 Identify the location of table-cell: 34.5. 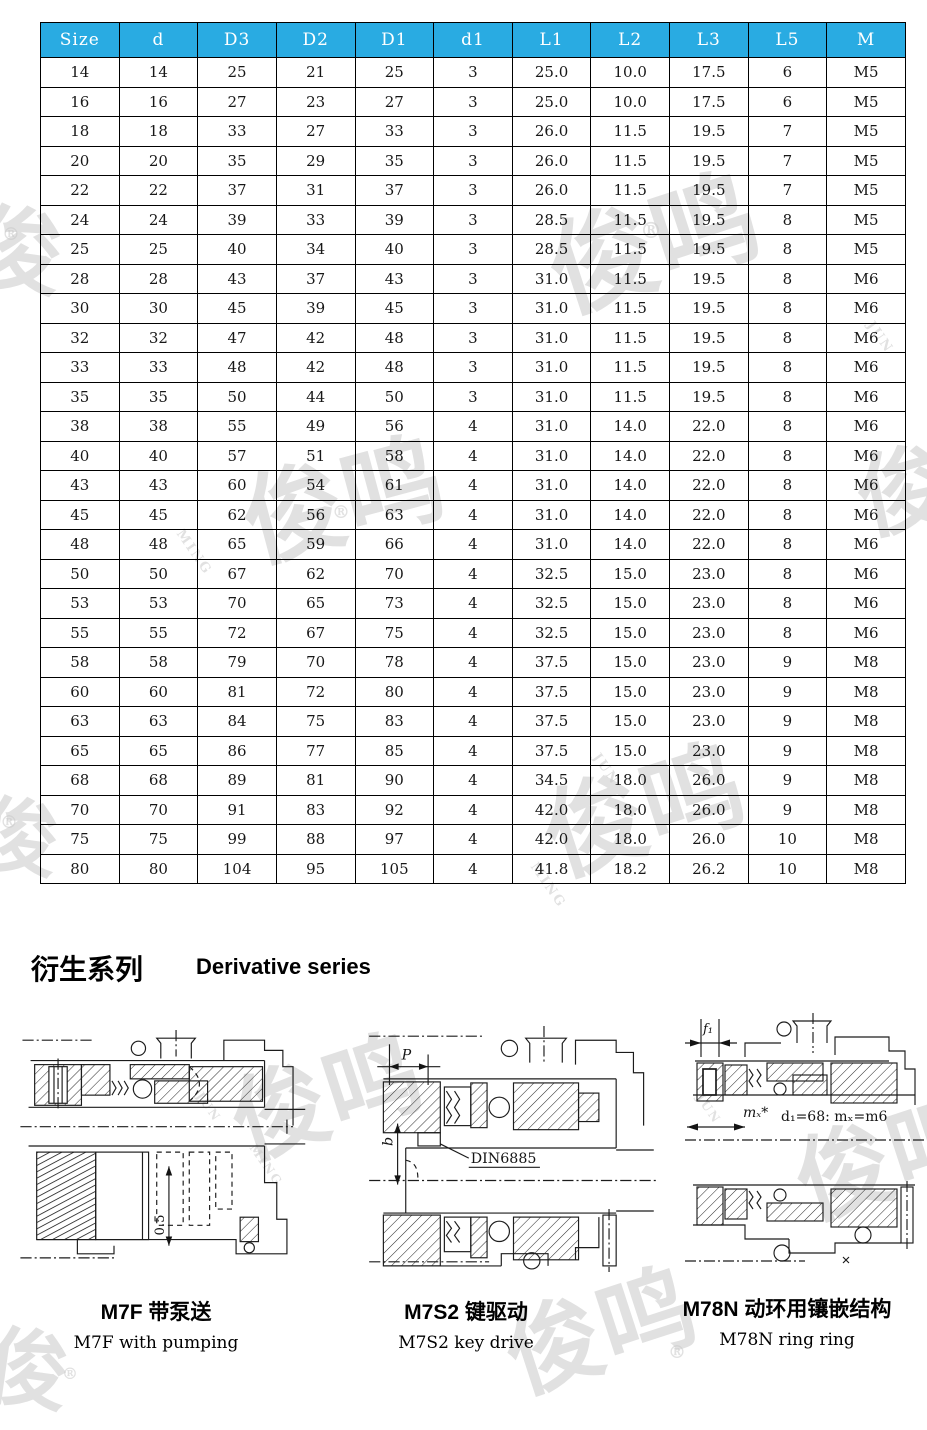
(551, 780).